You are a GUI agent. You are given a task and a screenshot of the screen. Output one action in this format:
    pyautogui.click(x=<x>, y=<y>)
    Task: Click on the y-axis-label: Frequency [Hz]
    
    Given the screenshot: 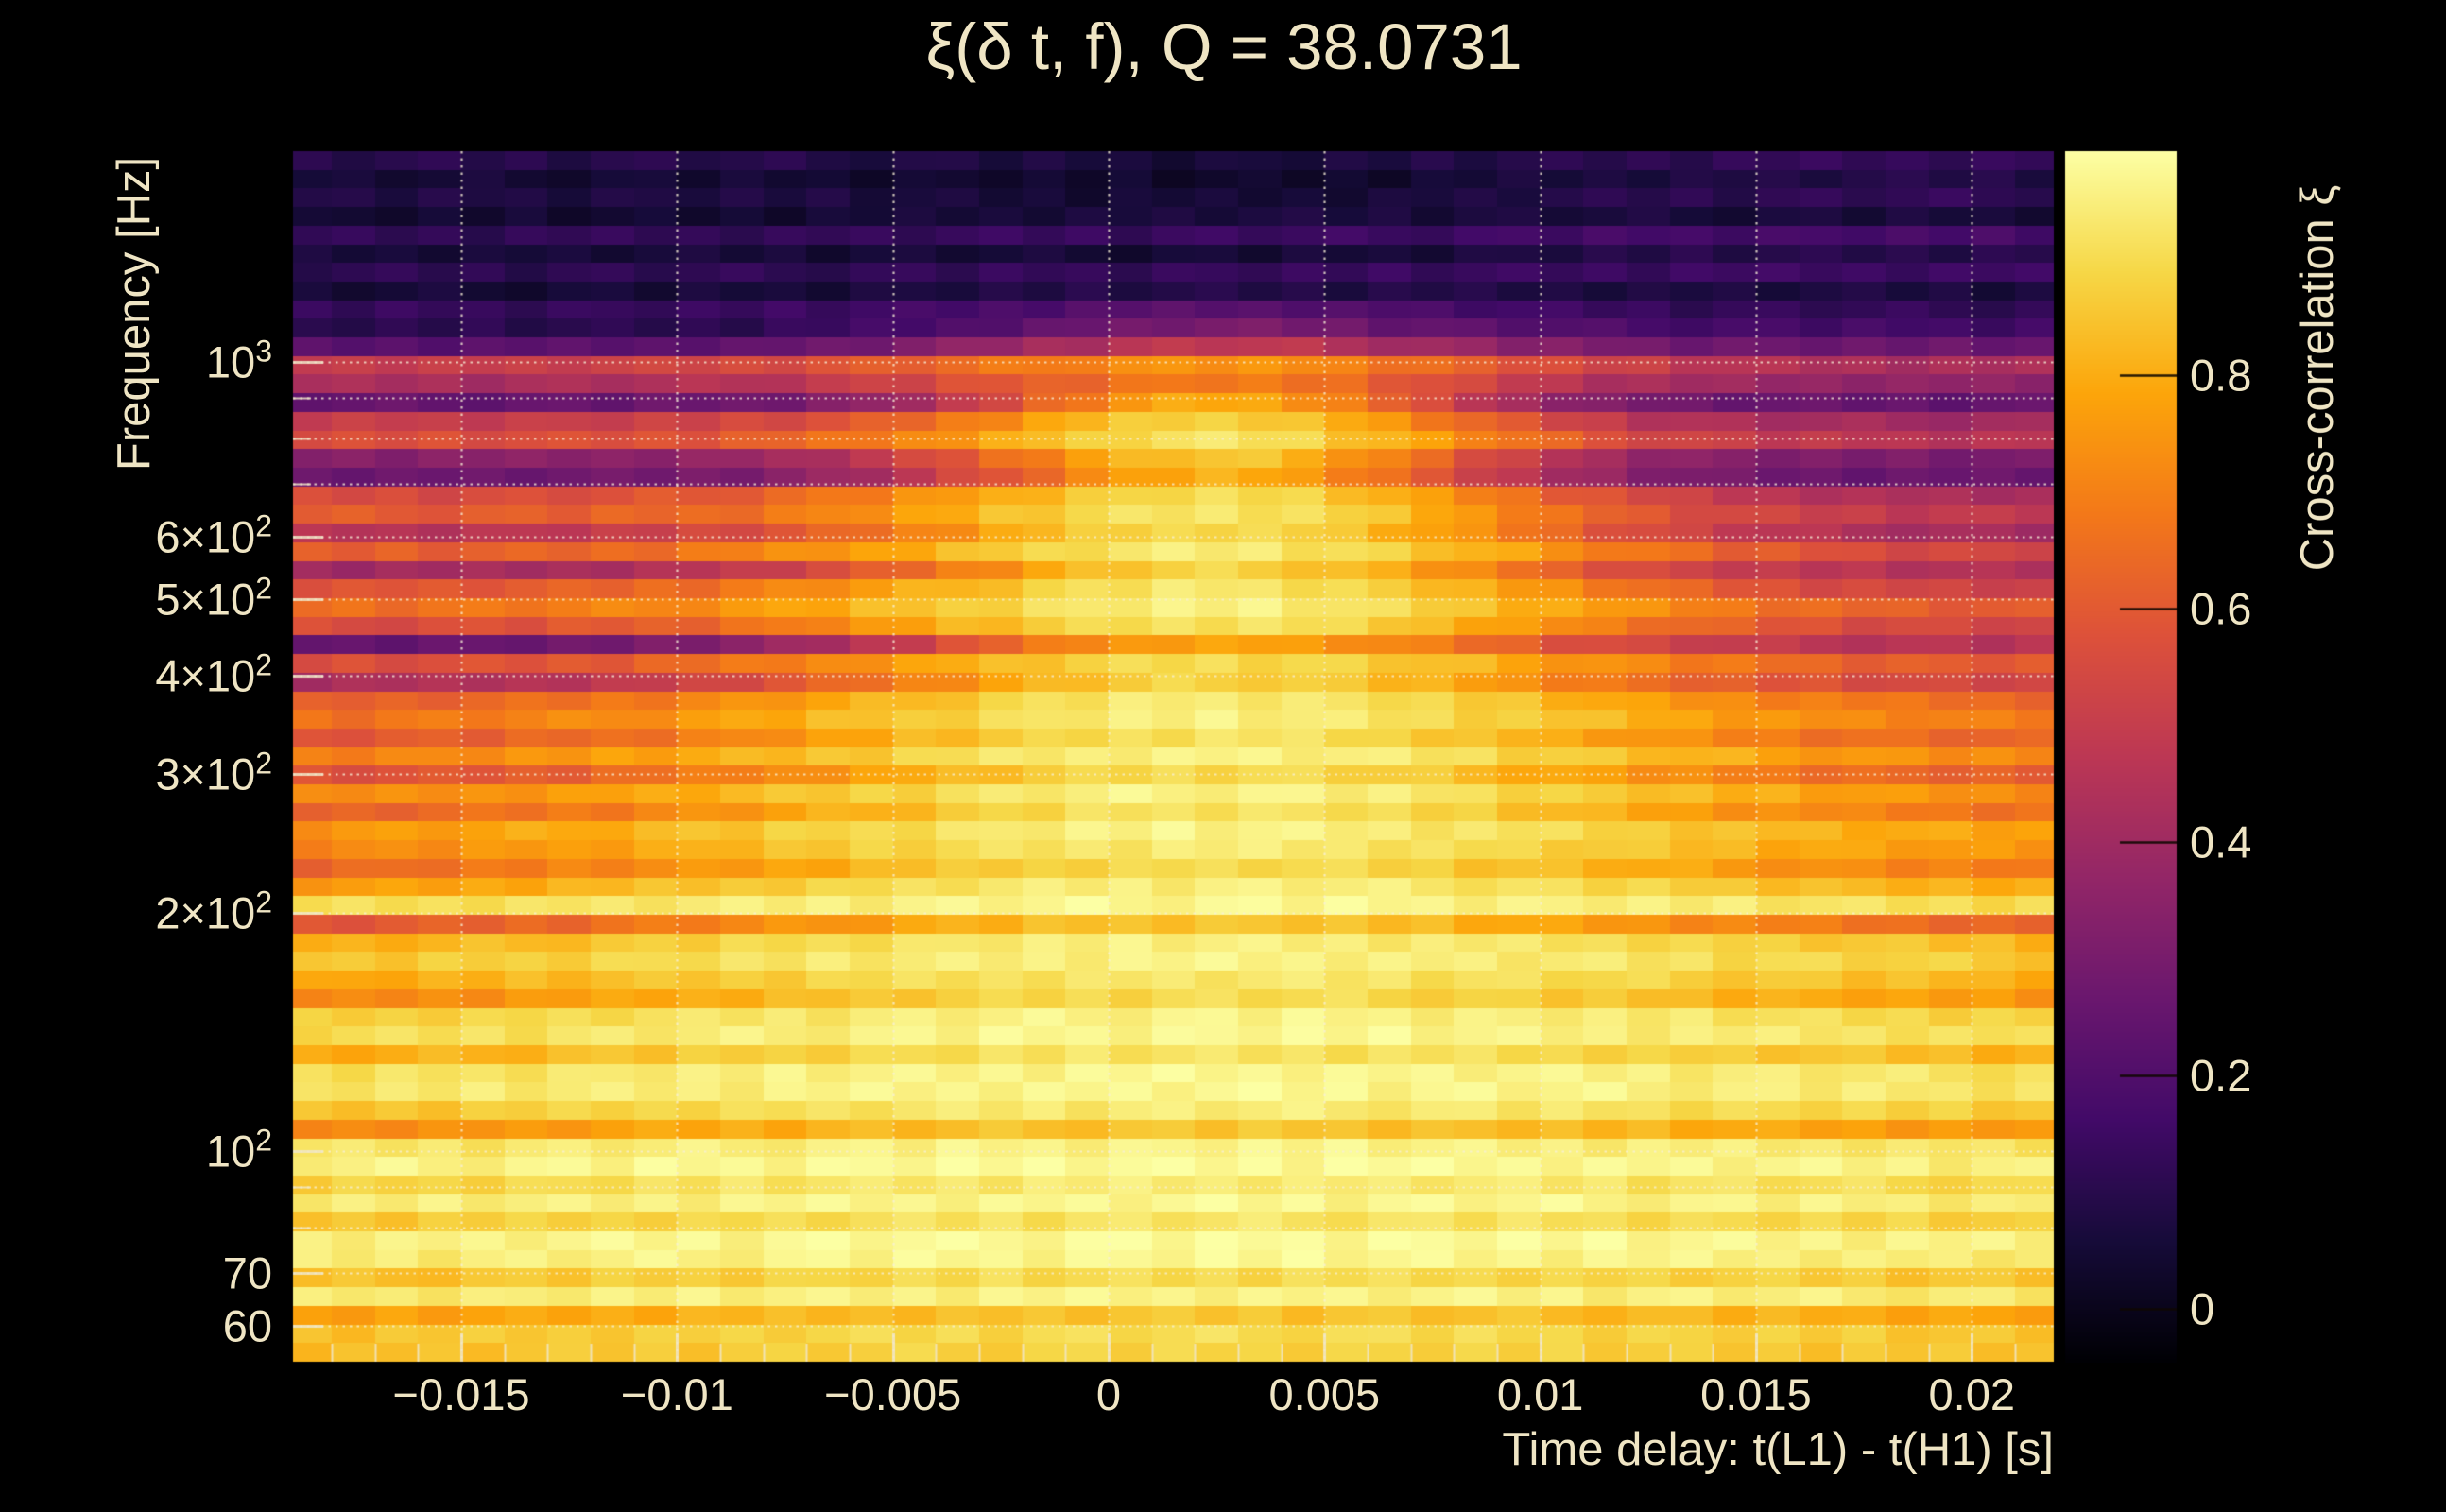 What is the action you would take?
    pyautogui.click(x=135, y=314)
    